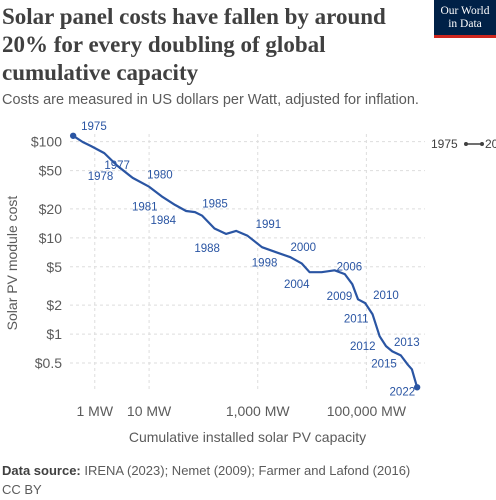 This screenshot has height=500, width=496. What do you see at coordinates (465, 10) in the screenshot?
I see `logo-line-1: Our World` at bounding box center [465, 10].